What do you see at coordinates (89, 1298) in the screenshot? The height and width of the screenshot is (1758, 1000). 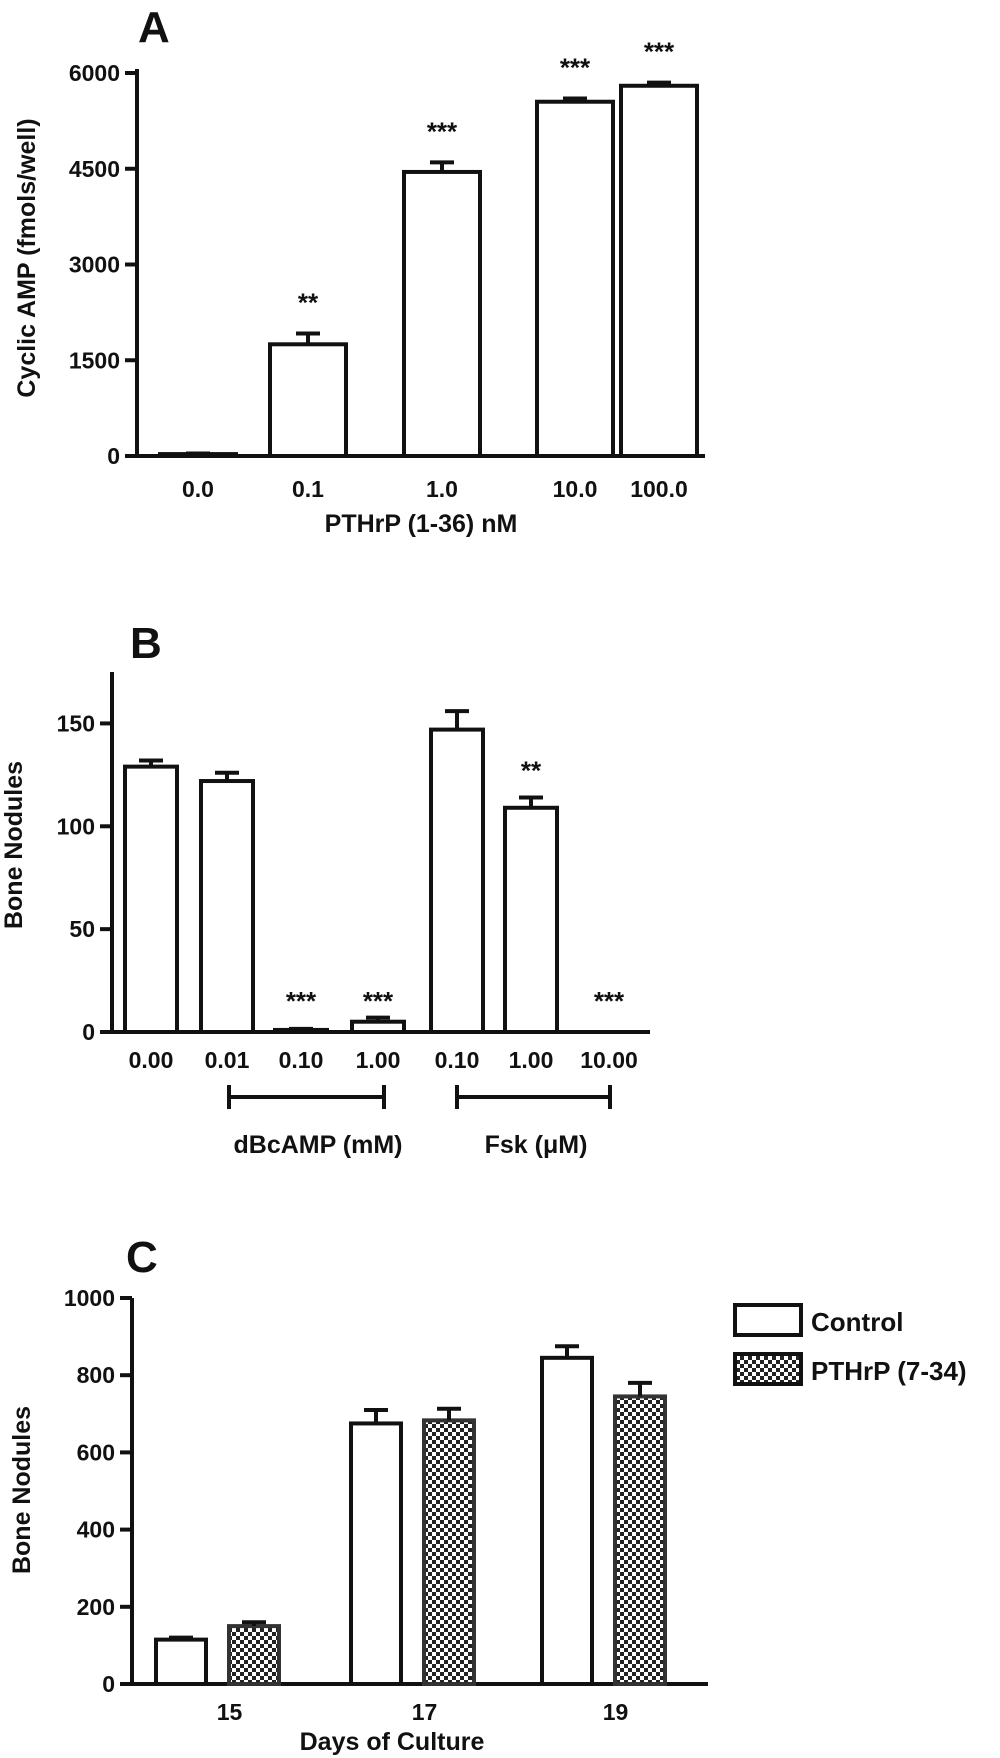 I see `y-tick-label: 1000` at bounding box center [89, 1298].